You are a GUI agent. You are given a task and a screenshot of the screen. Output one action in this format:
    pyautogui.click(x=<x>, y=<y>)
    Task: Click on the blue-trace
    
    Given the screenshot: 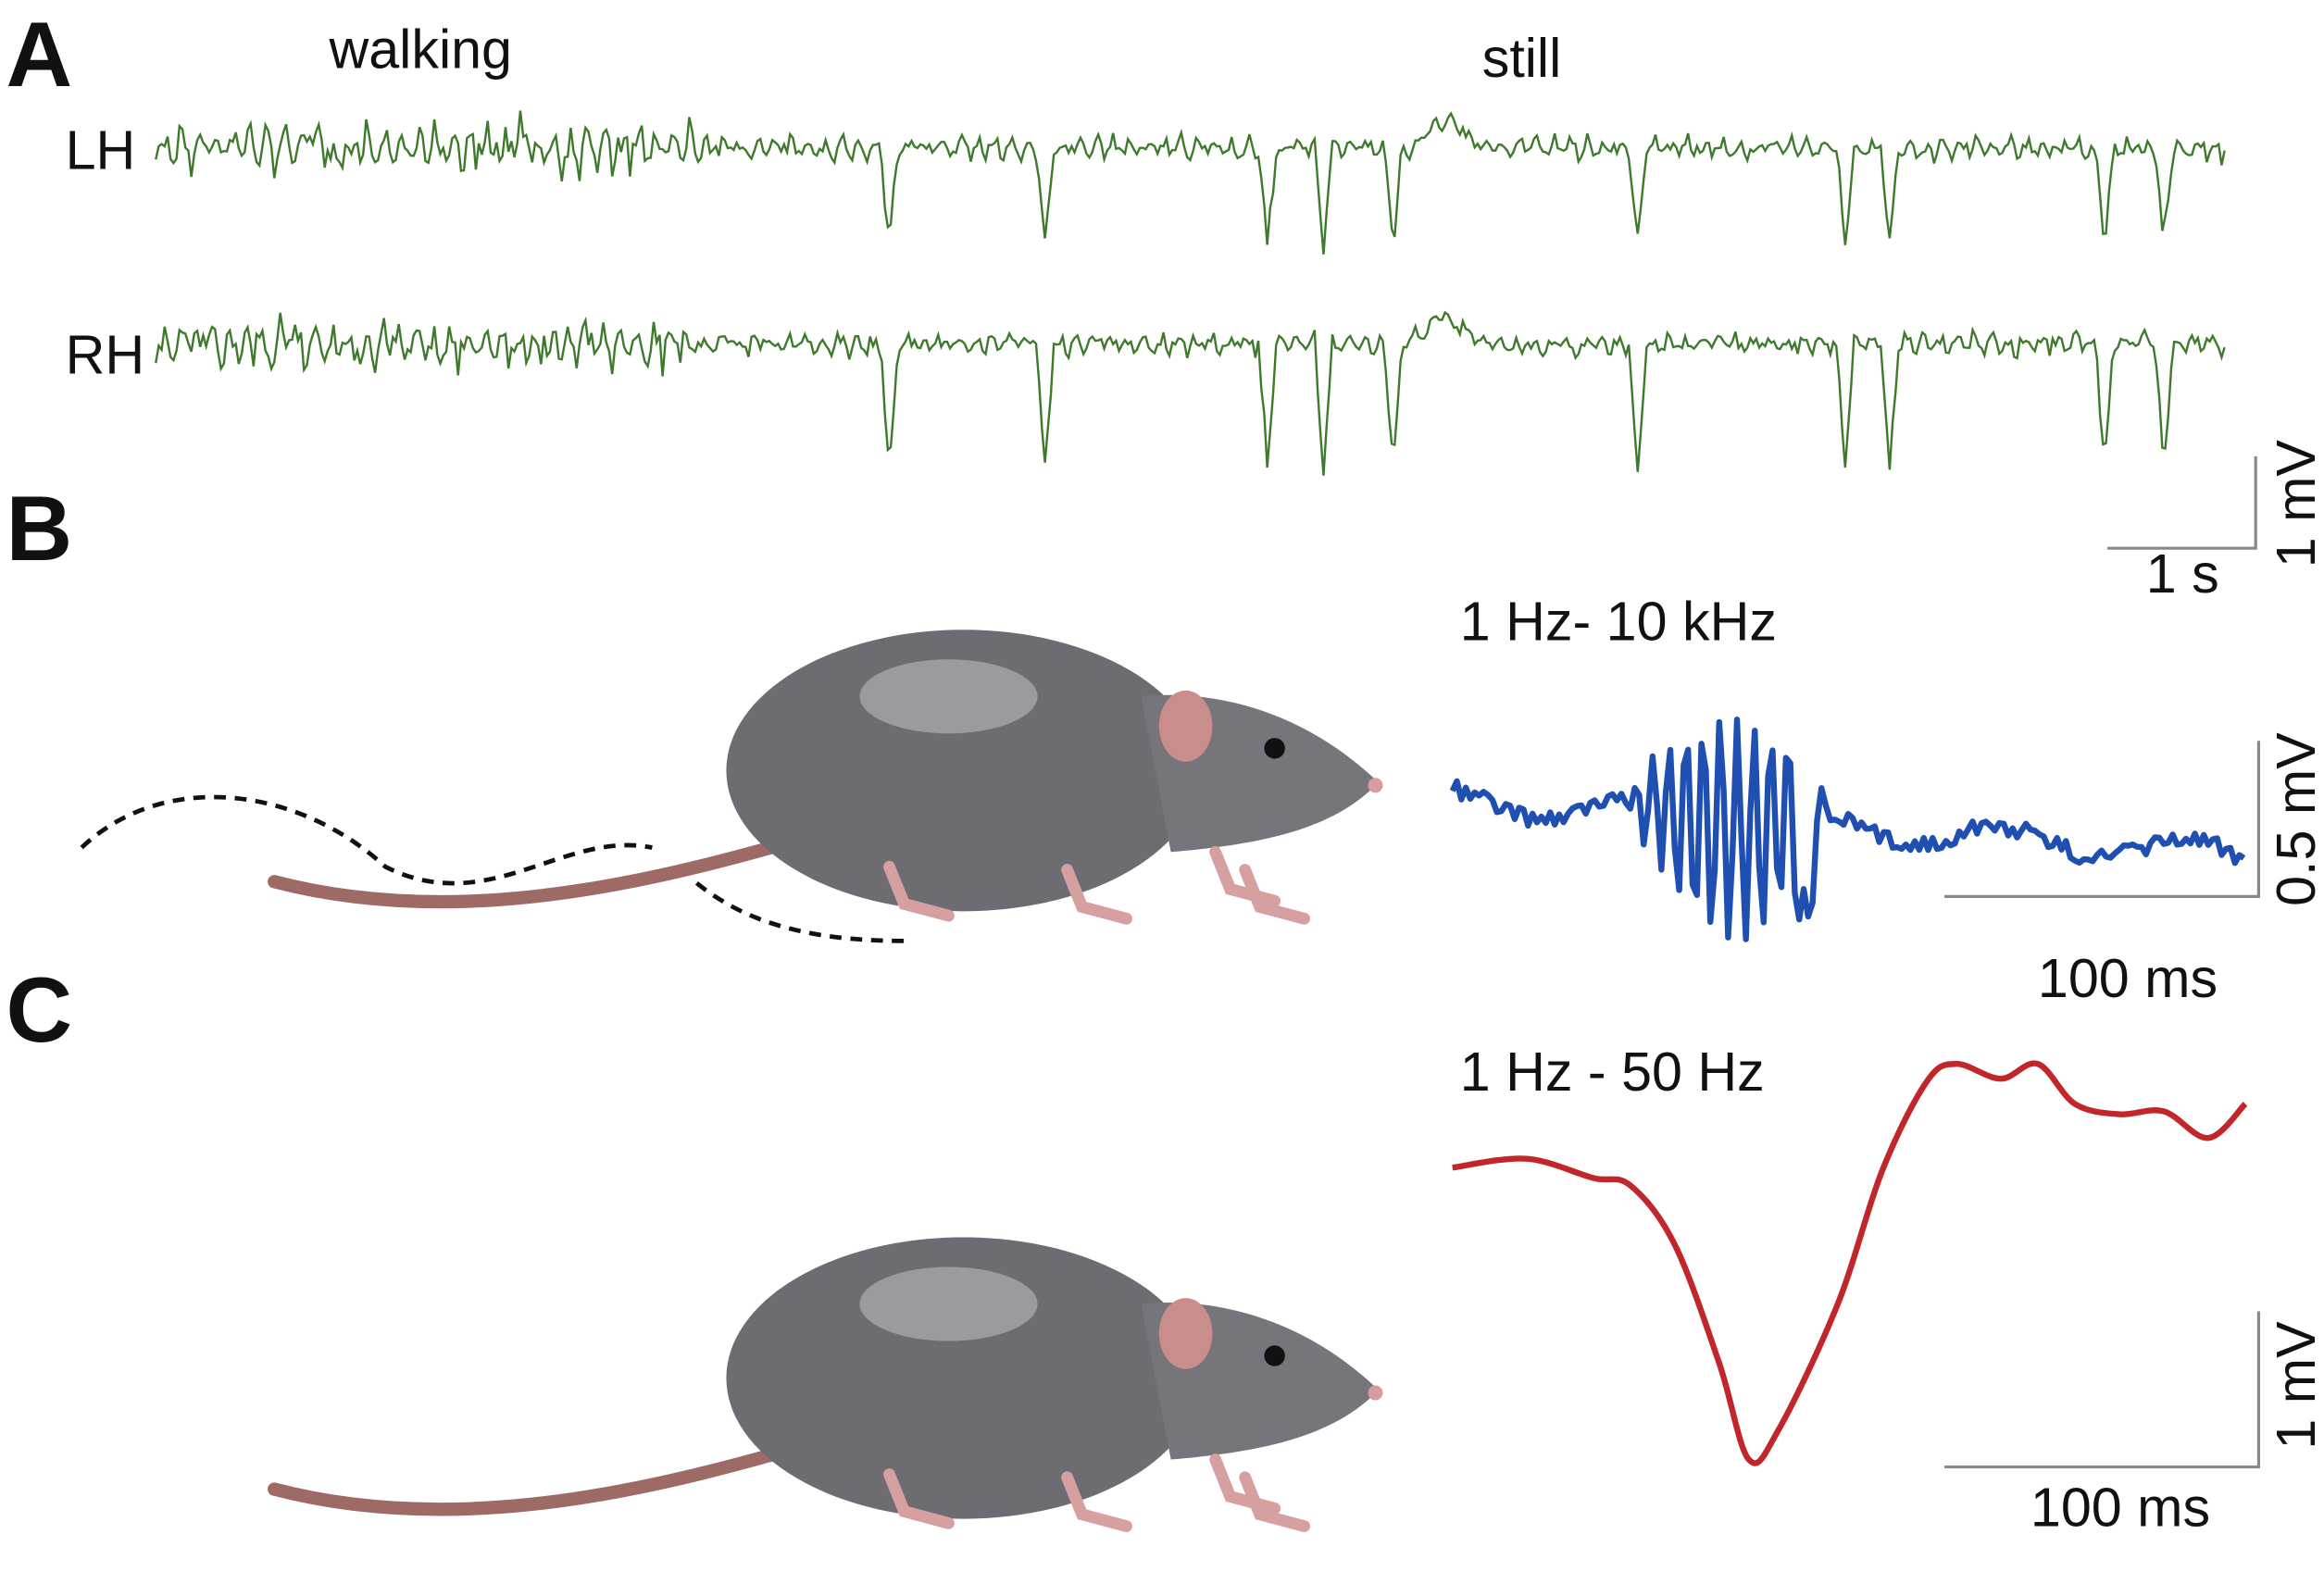 What is the action you would take?
    pyautogui.click(x=1847, y=830)
    